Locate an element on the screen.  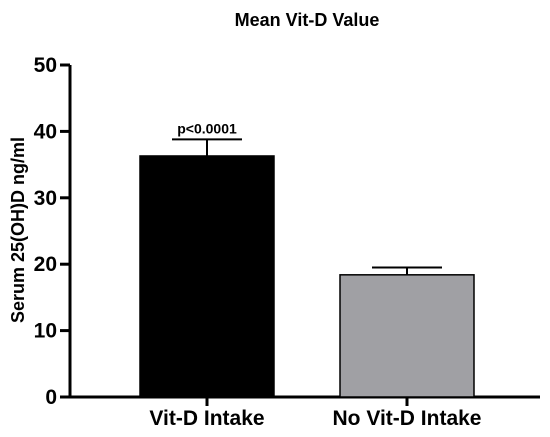
chart-title: Mean Vit-D Value is located at coordinates (307, 20).